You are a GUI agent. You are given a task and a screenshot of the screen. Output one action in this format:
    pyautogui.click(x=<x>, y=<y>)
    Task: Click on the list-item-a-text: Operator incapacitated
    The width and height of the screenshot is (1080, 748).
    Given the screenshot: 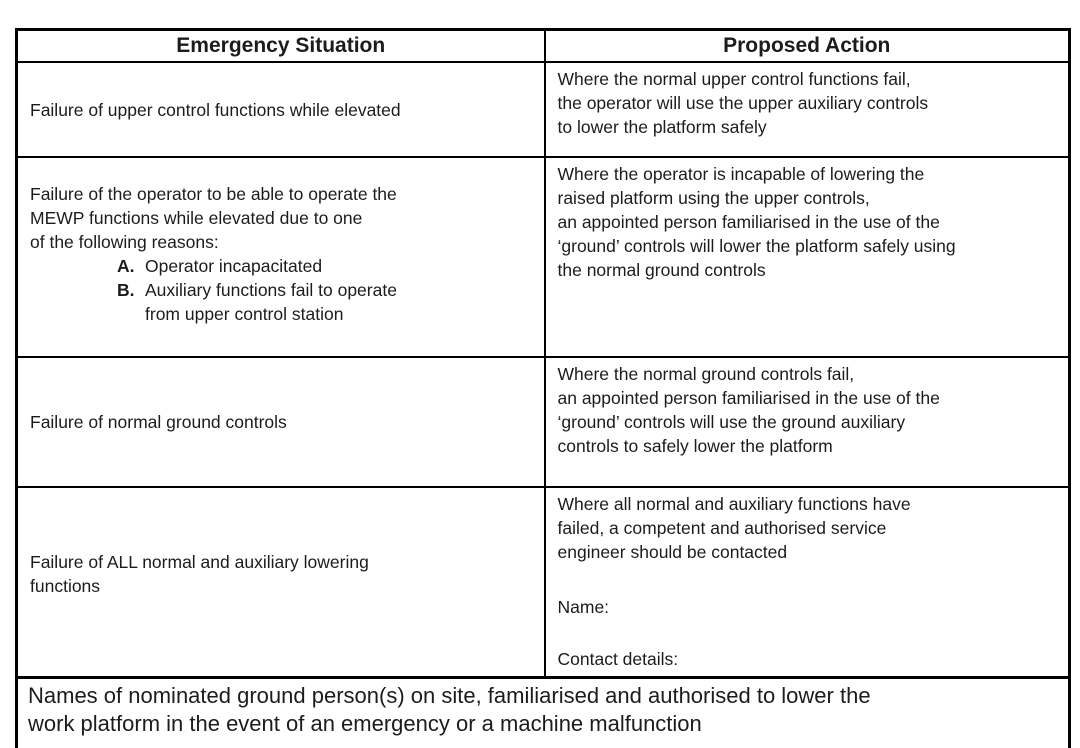 What is the action you would take?
    pyautogui.click(x=234, y=266)
    